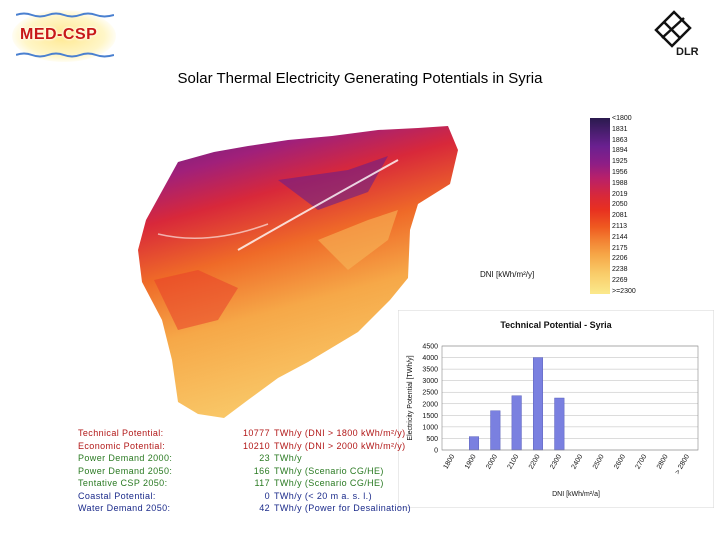 This screenshot has width=720, height=540. I want to click on legend-label: 2144, so click(620, 237).